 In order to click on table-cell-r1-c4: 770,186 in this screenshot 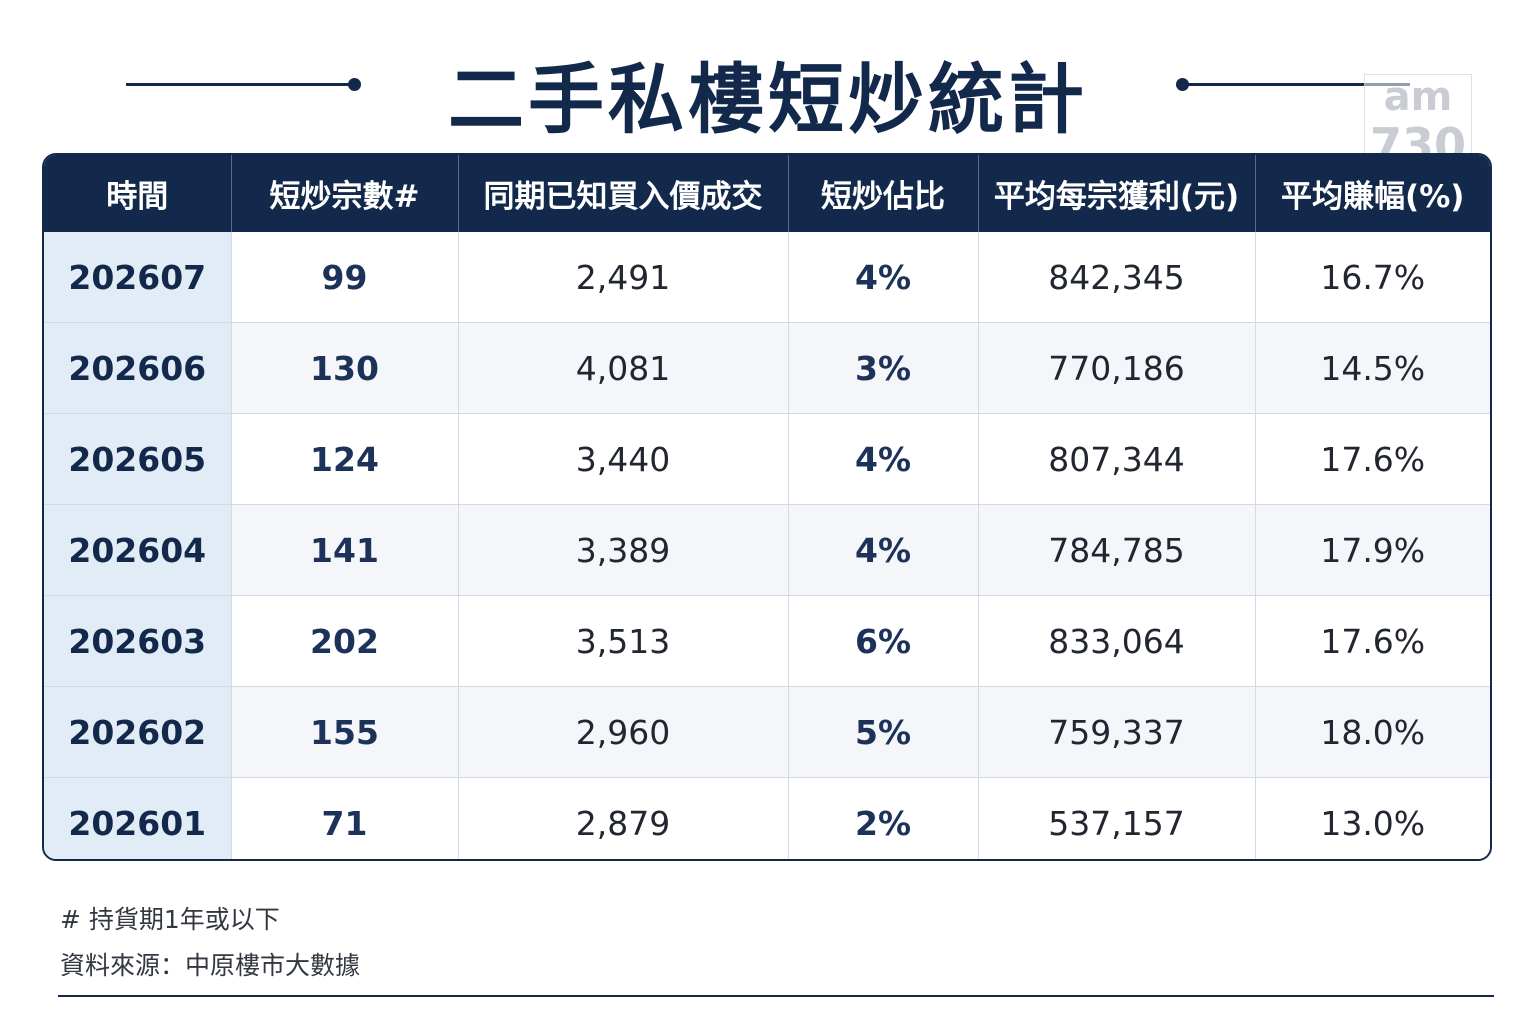, I will do `click(1117, 368)`.